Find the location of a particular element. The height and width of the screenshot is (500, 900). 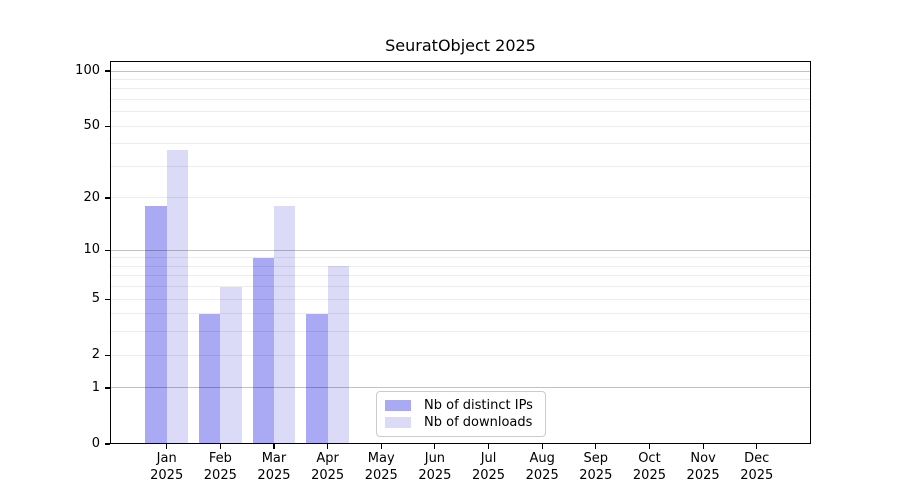

y-tick-label-0: 0 is located at coordinates (95, 443).